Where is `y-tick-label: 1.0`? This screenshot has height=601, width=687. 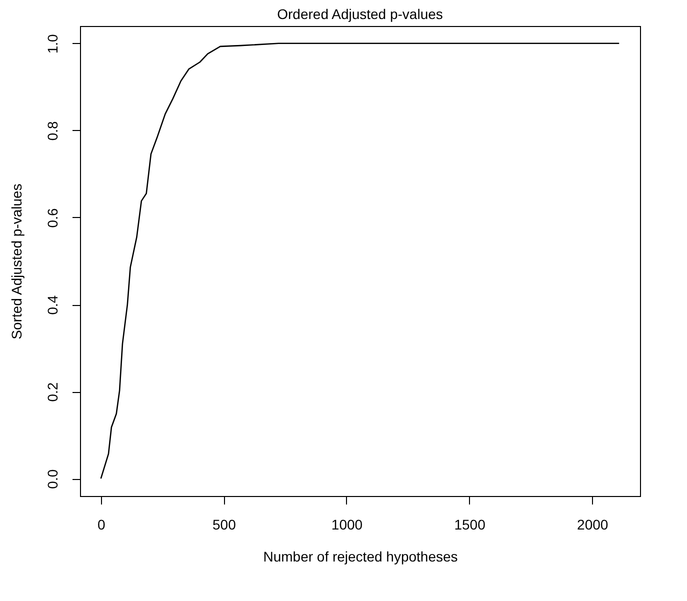
y-tick-label: 1.0 is located at coordinates (52, 44).